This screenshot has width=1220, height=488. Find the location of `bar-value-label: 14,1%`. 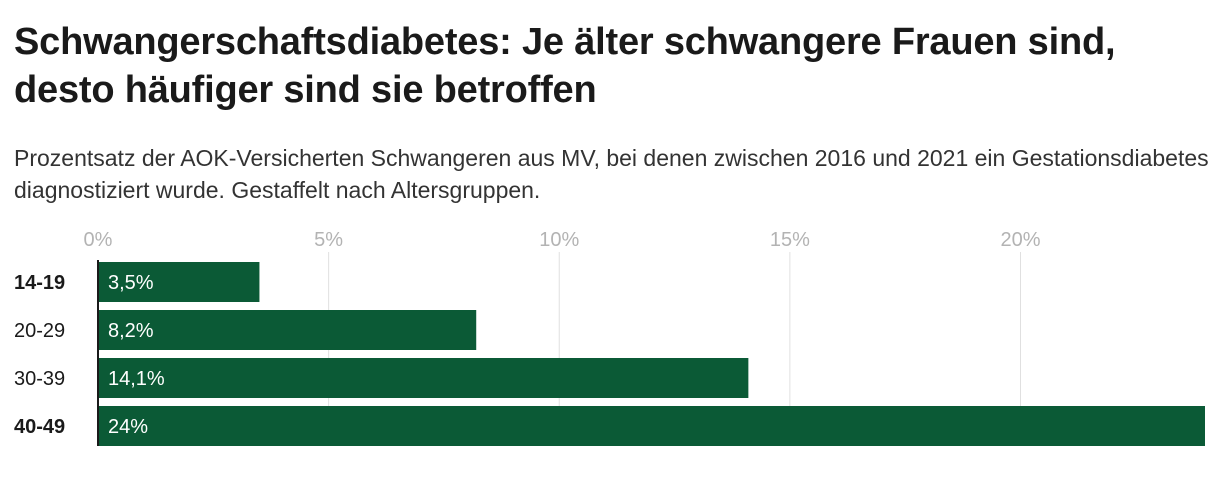

bar-value-label: 14,1% is located at coordinates (136, 379).